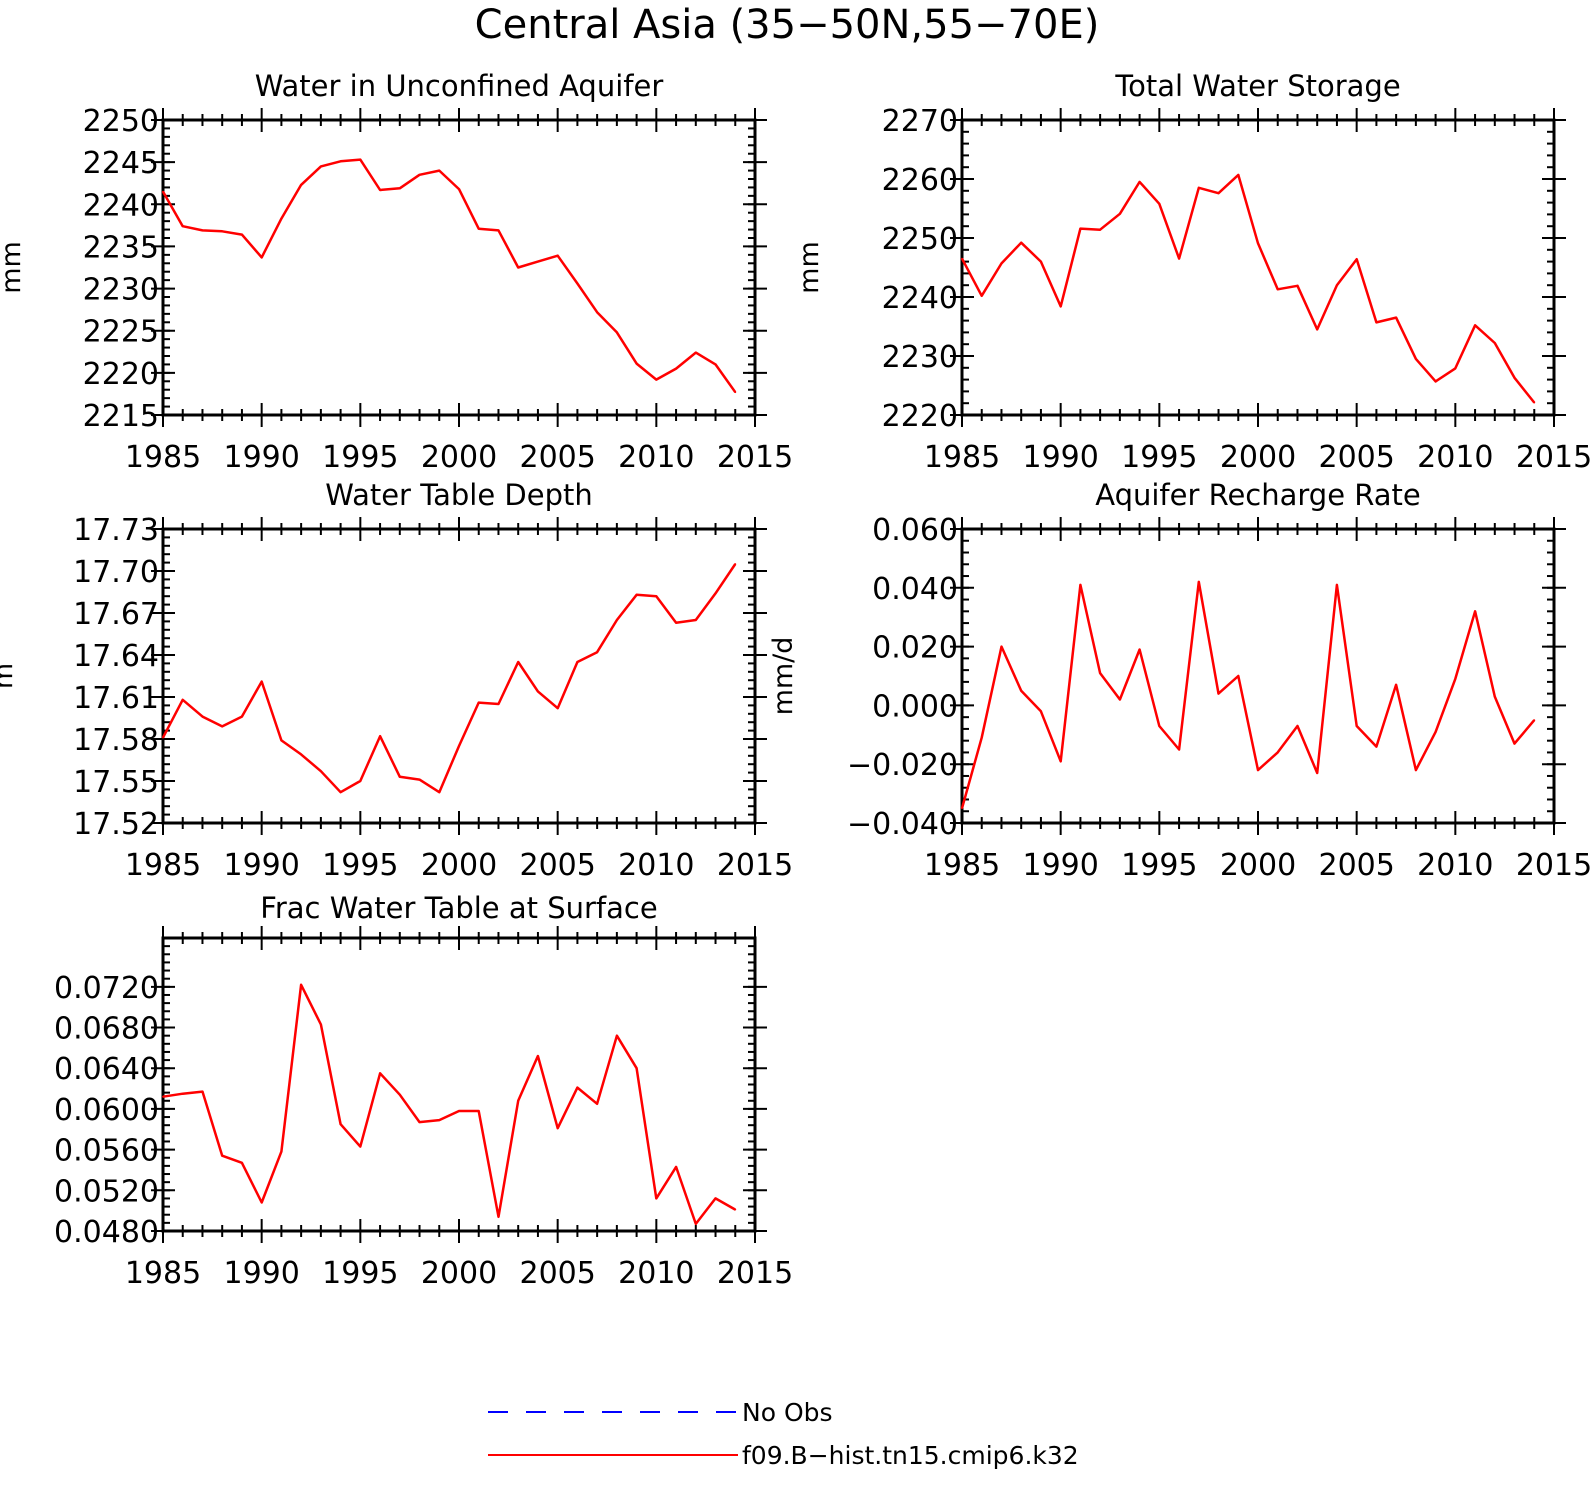  I want to click on y-tick-label: 2220, so click(920, 416).